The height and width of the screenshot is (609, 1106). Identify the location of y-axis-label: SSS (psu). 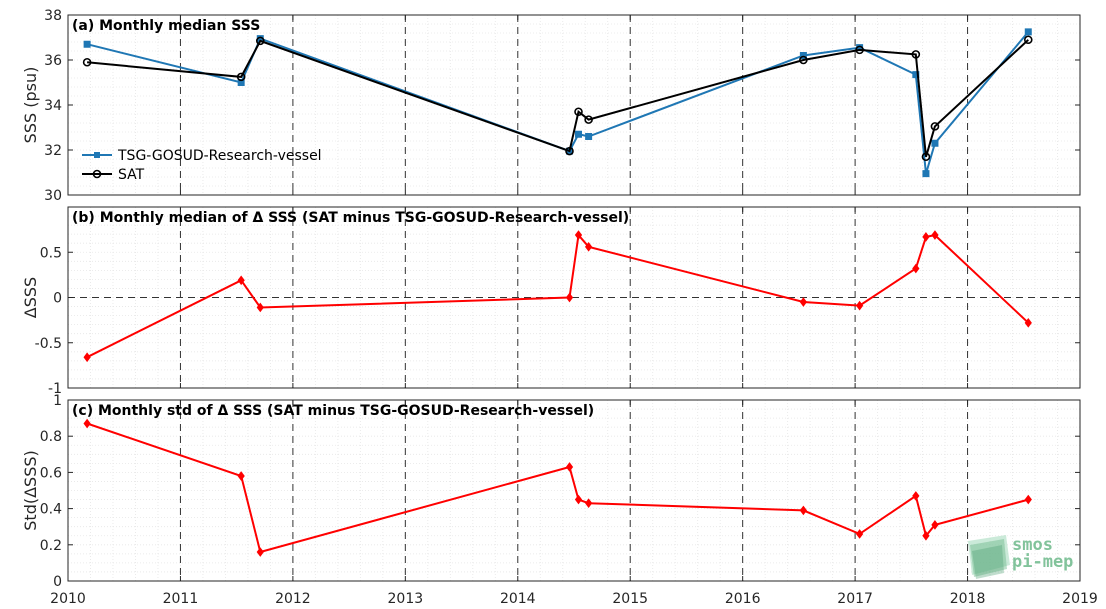
(30, 105).